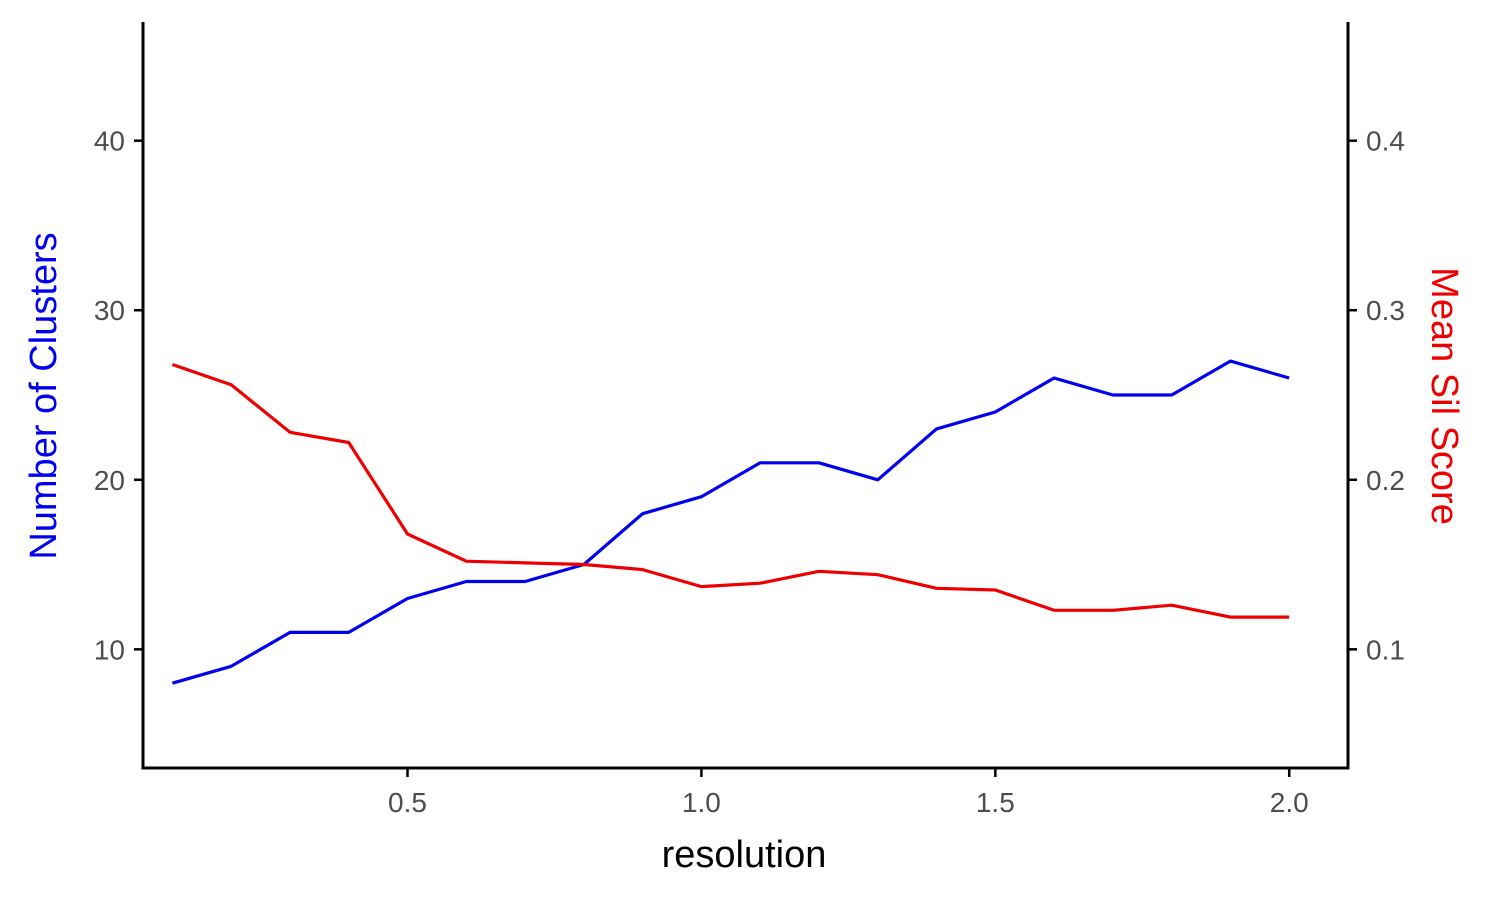  What do you see at coordinates (1444, 396) in the screenshot?
I see `right-y-axis-title: Mean Sil Score` at bounding box center [1444, 396].